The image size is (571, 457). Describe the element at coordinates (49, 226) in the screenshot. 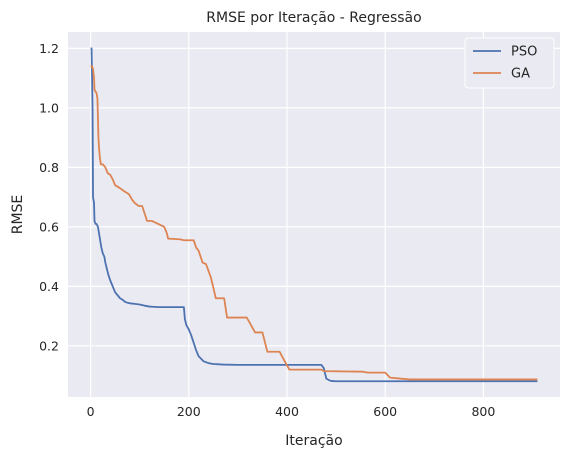

I see `y-tick-label: 0.6` at that location.